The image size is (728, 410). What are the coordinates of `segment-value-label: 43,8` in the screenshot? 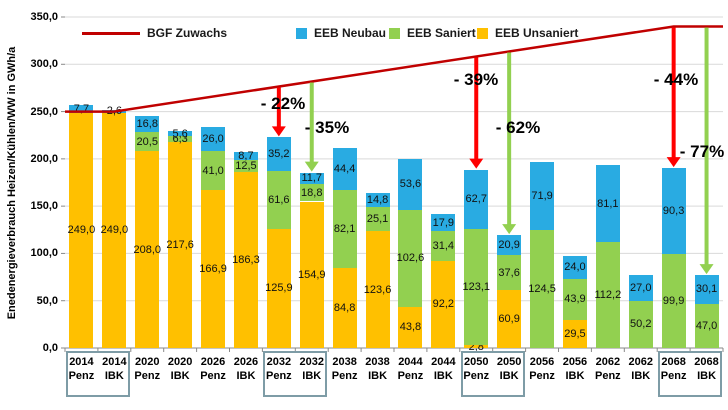 It's located at (410, 327).